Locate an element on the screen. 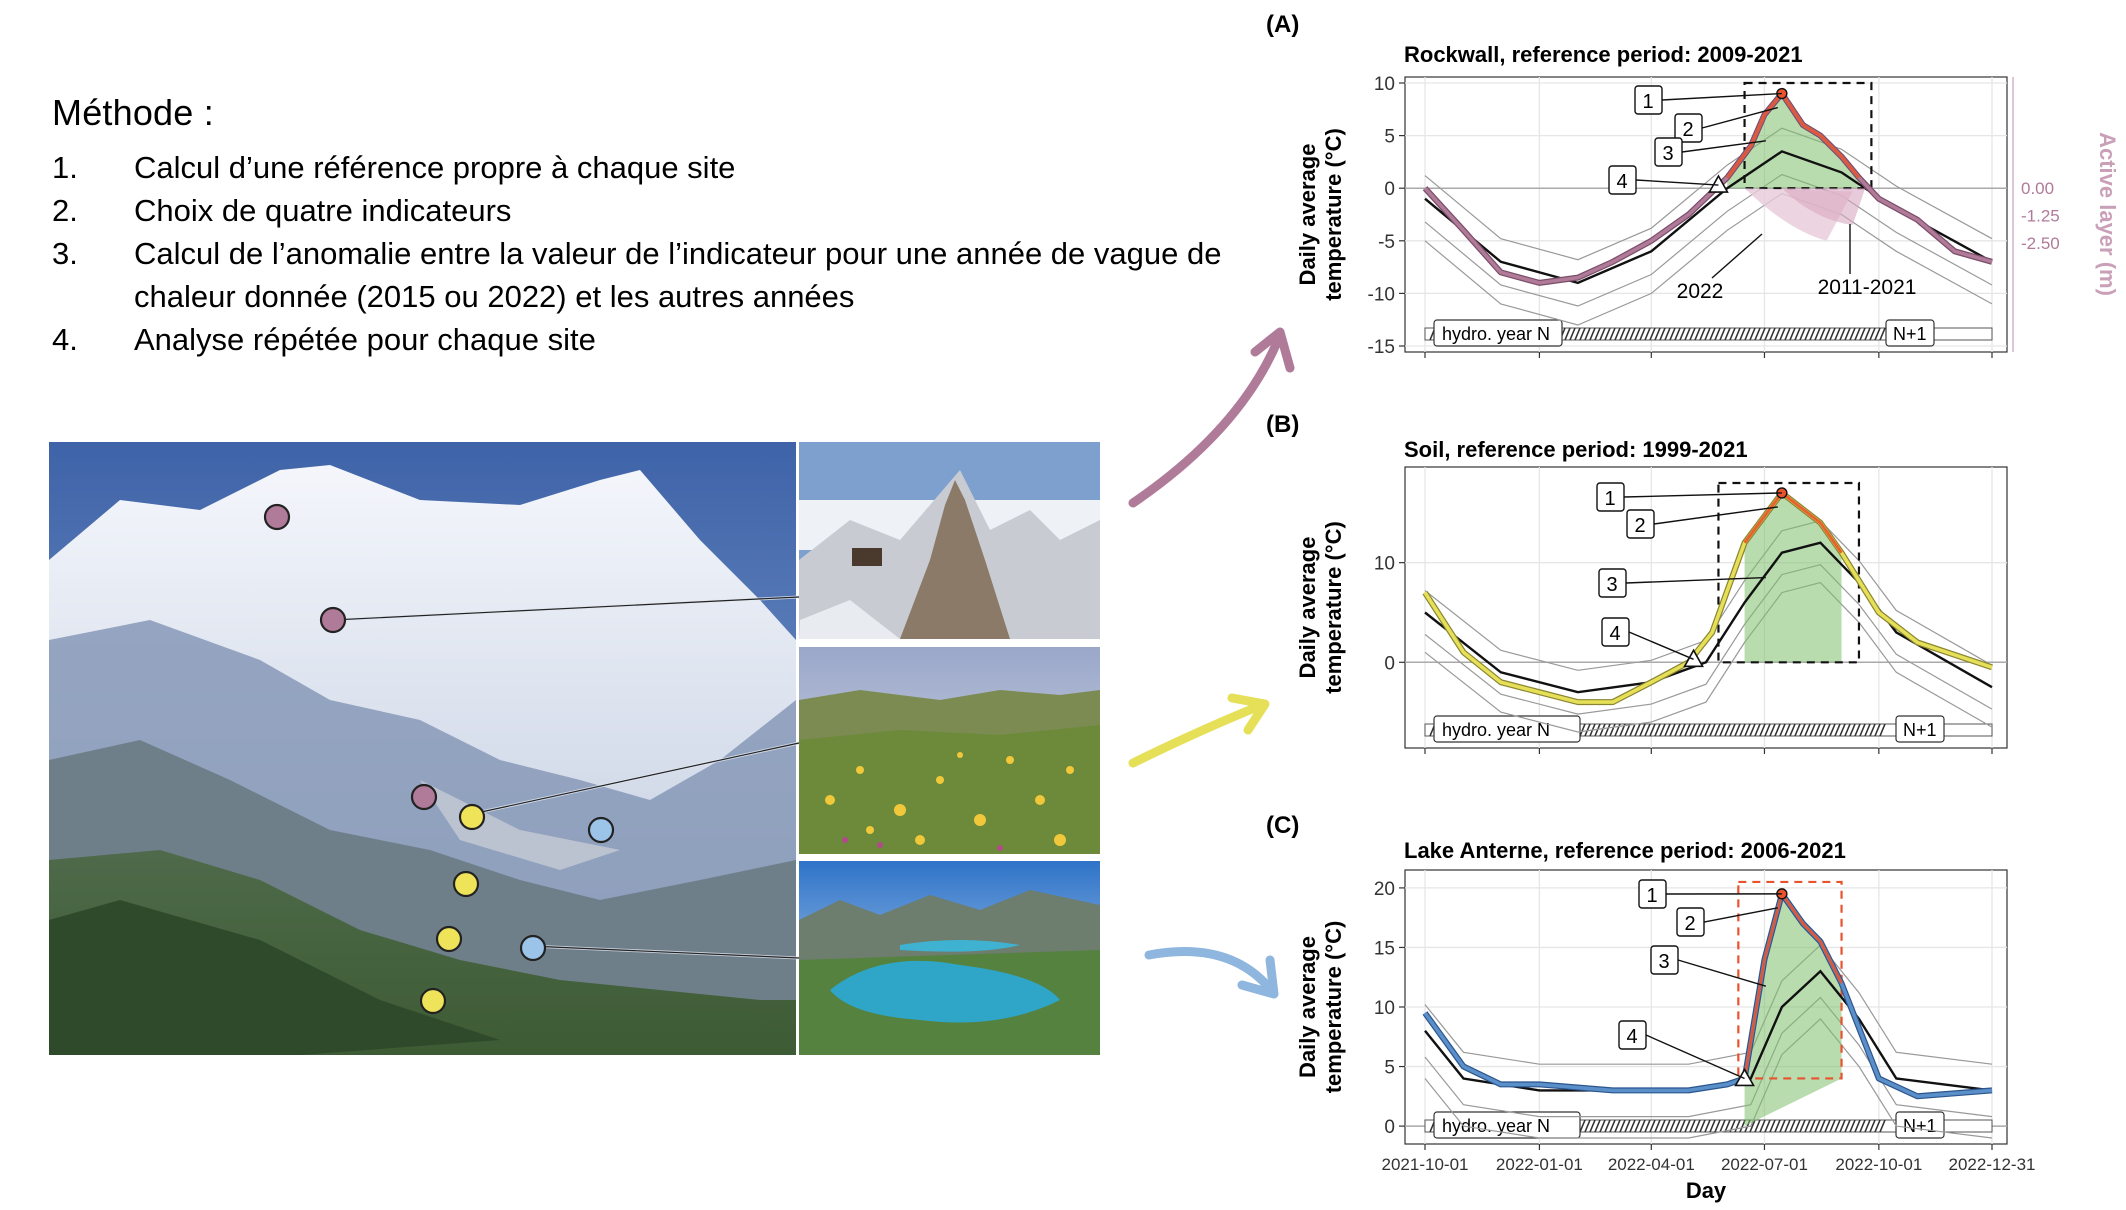 The image size is (2126, 1210). y-tick-label: 10 is located at coordinates (1384, 1008).